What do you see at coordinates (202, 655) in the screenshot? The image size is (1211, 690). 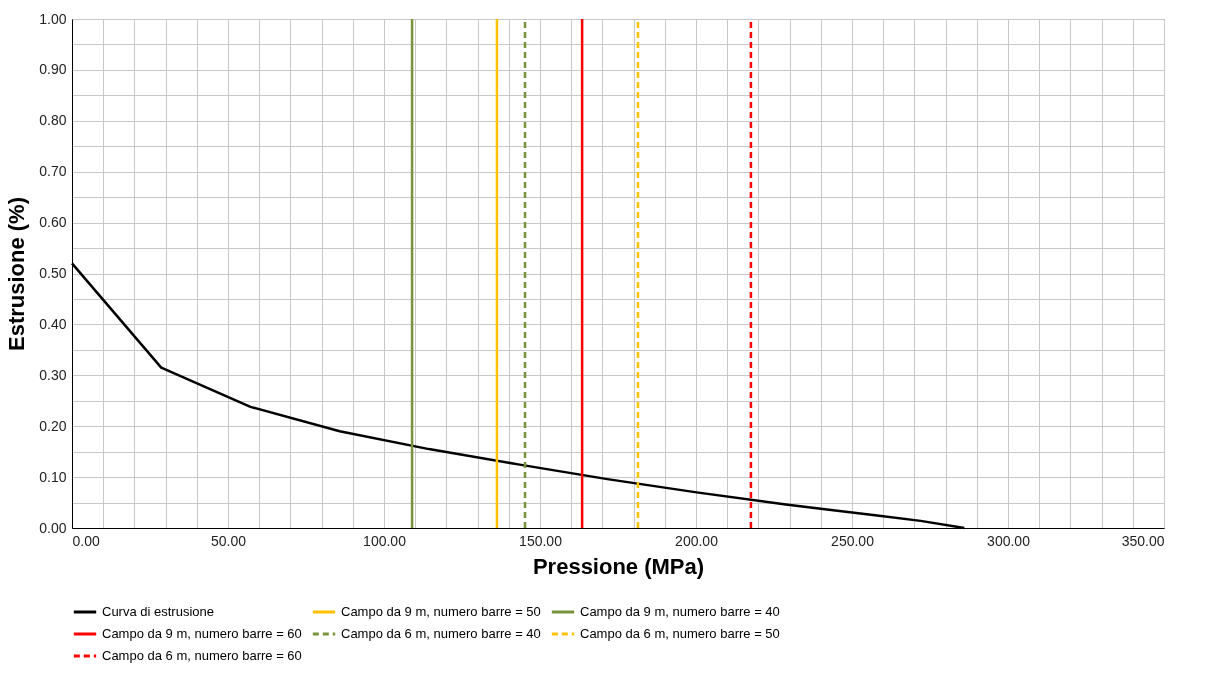 I see `legend-label: Campo da 6 m, numero barre = 60` at bounding box center [202, 655].